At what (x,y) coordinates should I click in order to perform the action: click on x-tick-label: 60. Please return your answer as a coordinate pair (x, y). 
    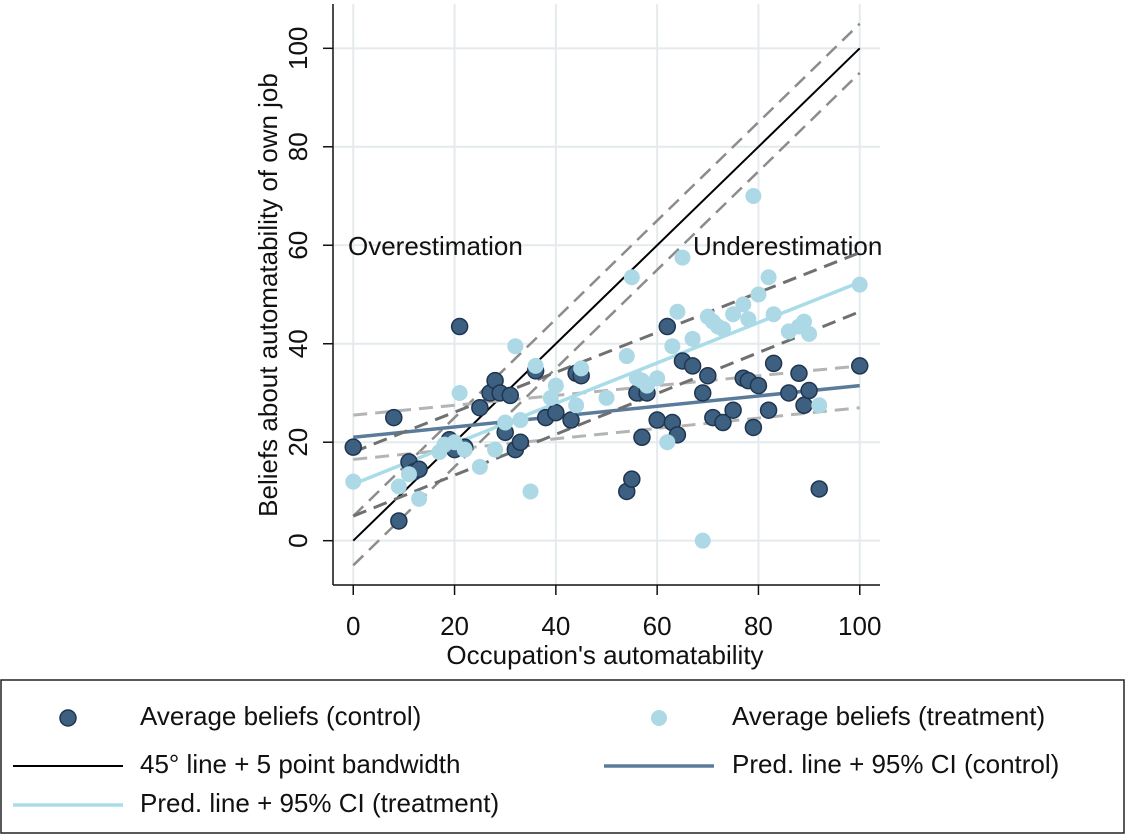
    Looking at the image, I should click on (657, 626).